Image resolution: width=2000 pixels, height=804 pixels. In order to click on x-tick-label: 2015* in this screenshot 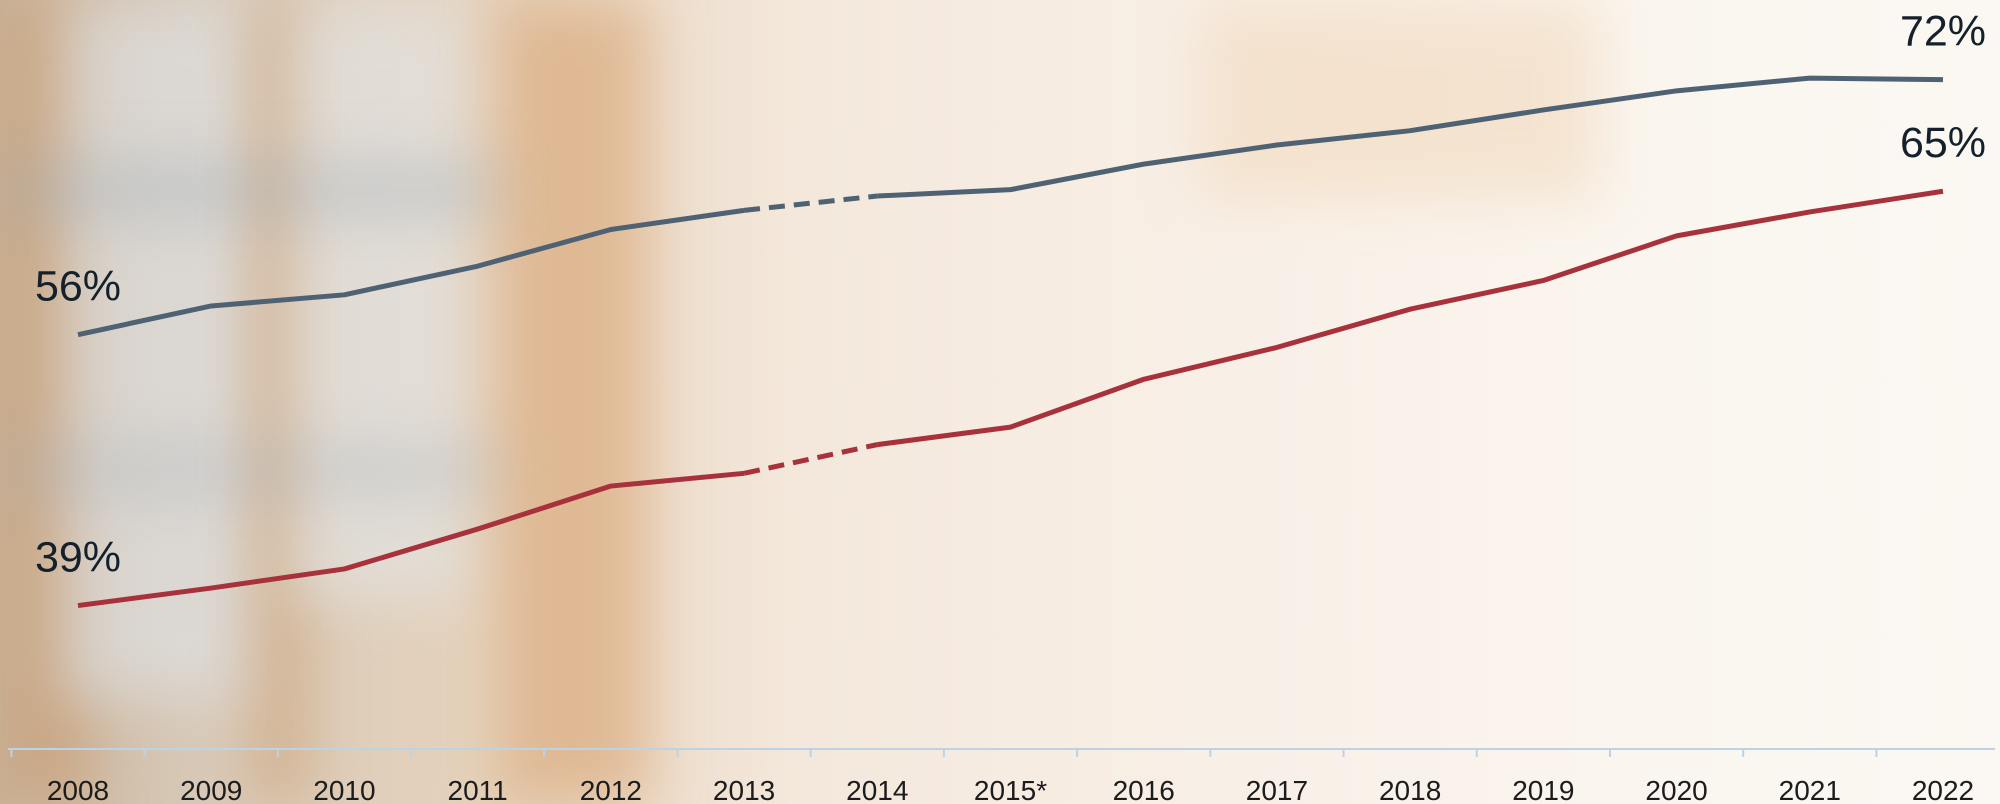, I will do `click(1010, 789)`.